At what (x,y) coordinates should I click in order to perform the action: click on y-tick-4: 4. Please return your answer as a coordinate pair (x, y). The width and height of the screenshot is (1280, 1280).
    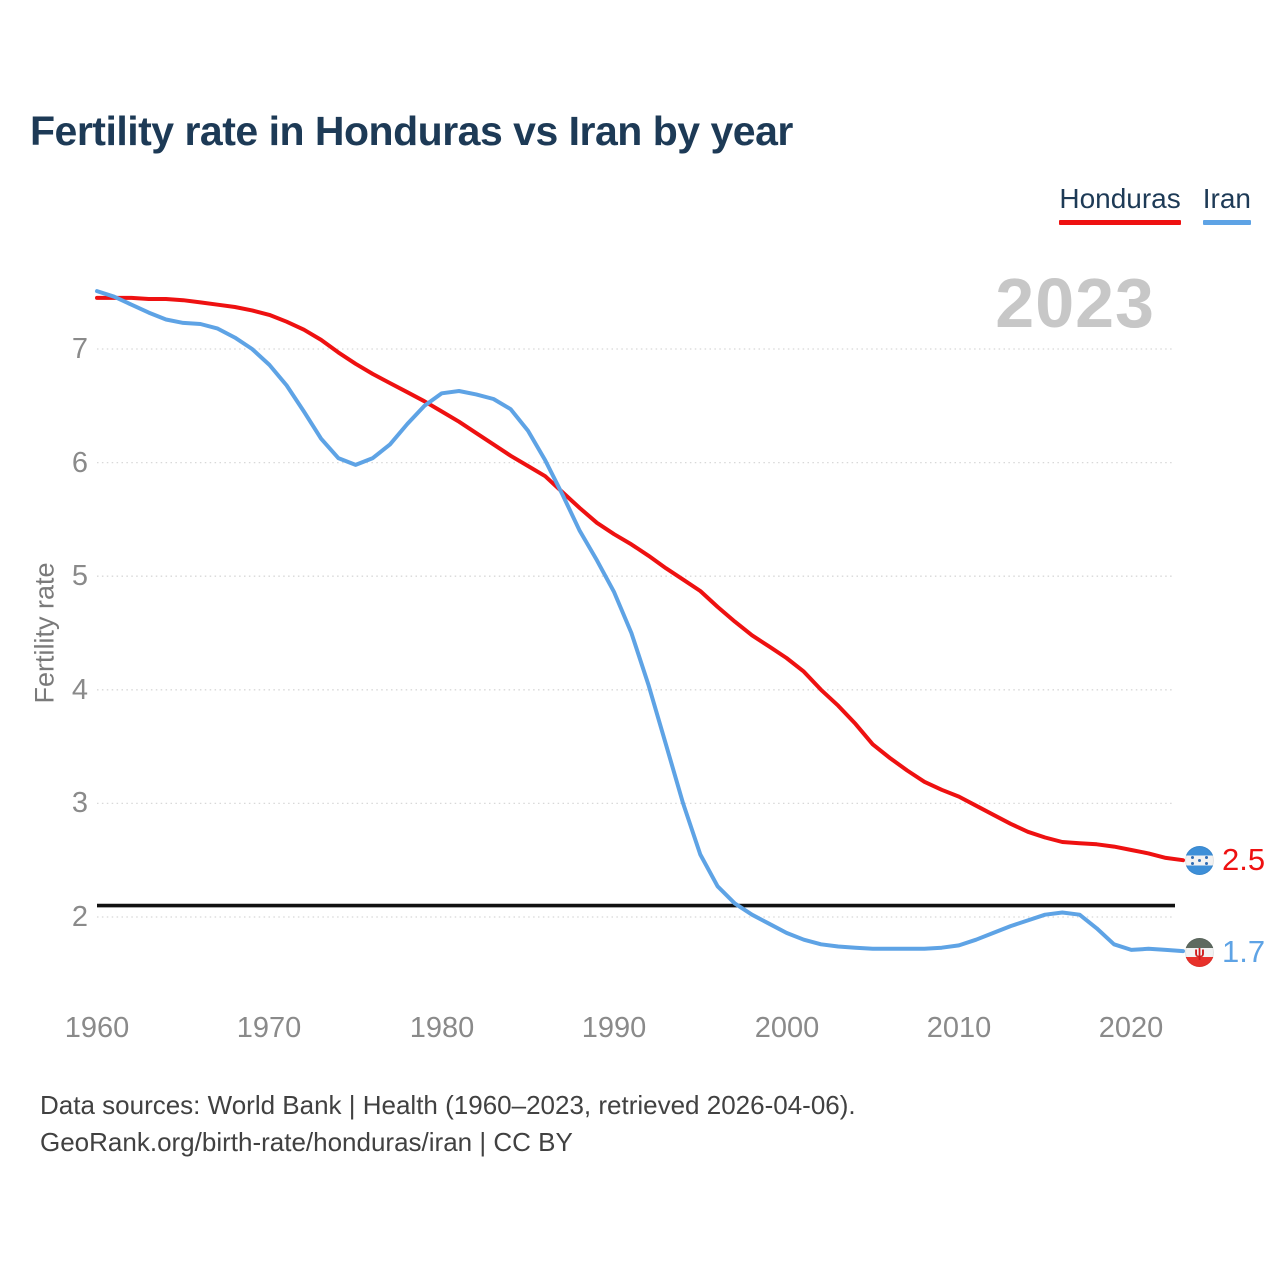
    Looking at the image, I should click on (79, 690).